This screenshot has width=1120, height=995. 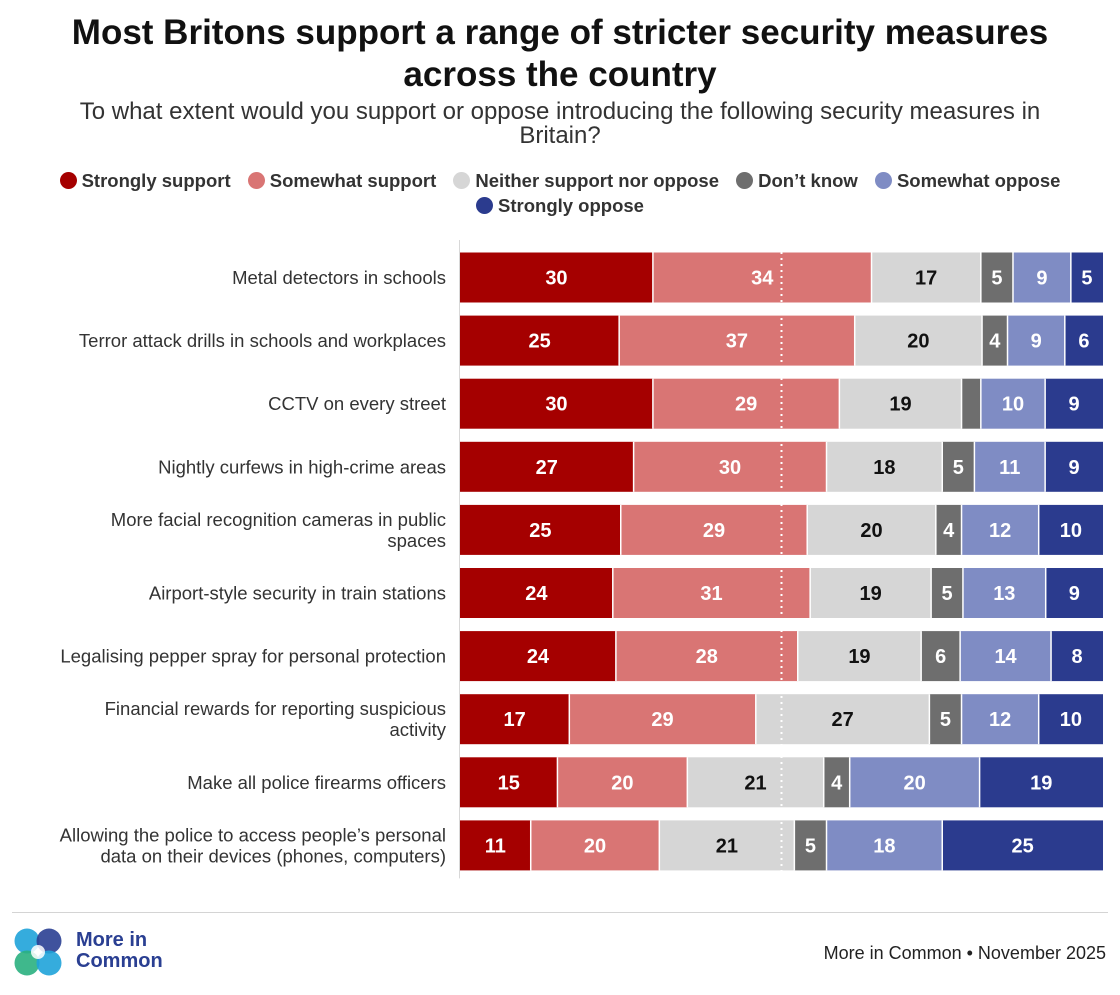 I want to click on more-in-common-logo: More in Common, so click(x=122, y=954).